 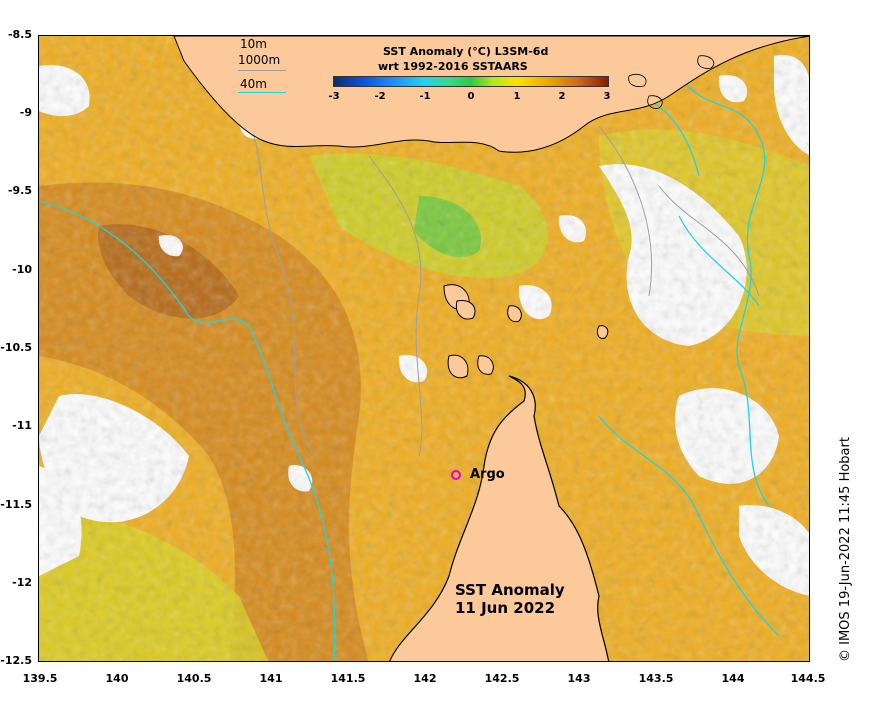 What do you see at coordinates (471, 81) in the screenshot?
I see `colorbar` at bounding box center [471, 81].